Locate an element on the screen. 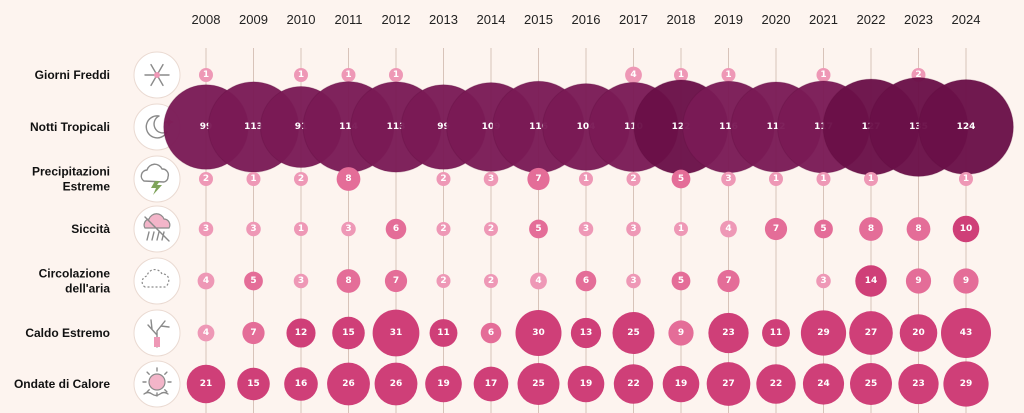 The height and width of the screenshot is (413, 1024). bubble-ondate-di-calore-2009: 15 is located at coordinates (253, 384).